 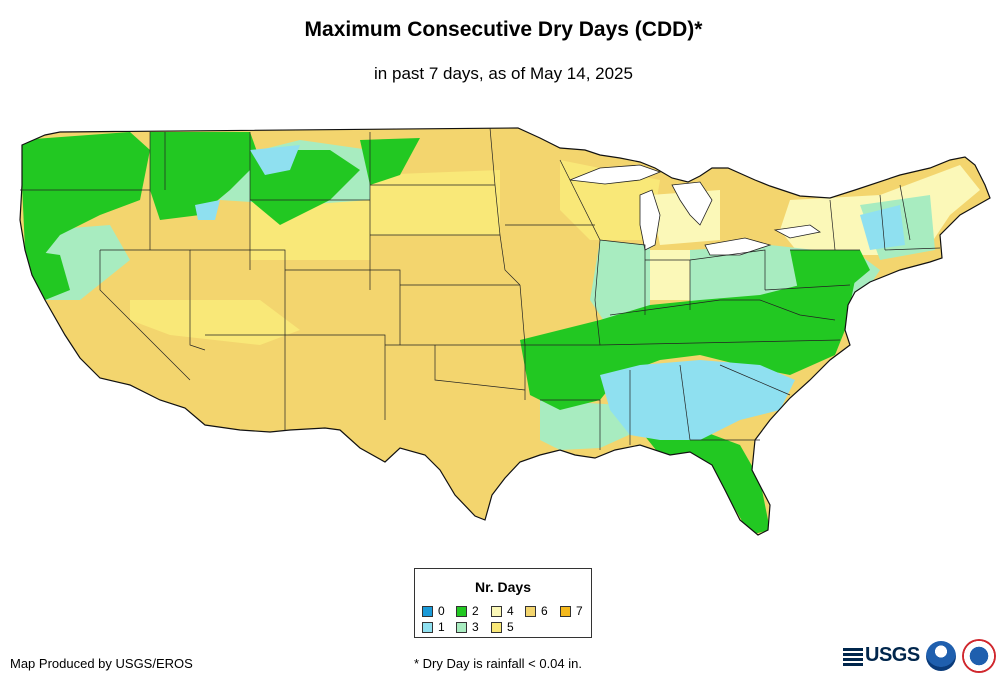 What do you see at coordinates (441, 611) in the screenshot?
I see `legend-label: 0` at bounding box center [441, 611].